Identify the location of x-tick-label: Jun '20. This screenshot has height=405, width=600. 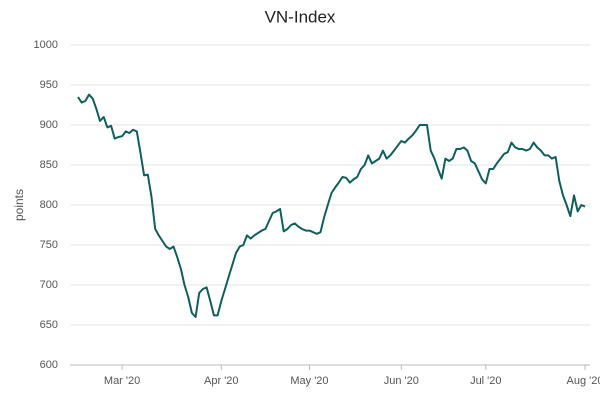
(401, 381).